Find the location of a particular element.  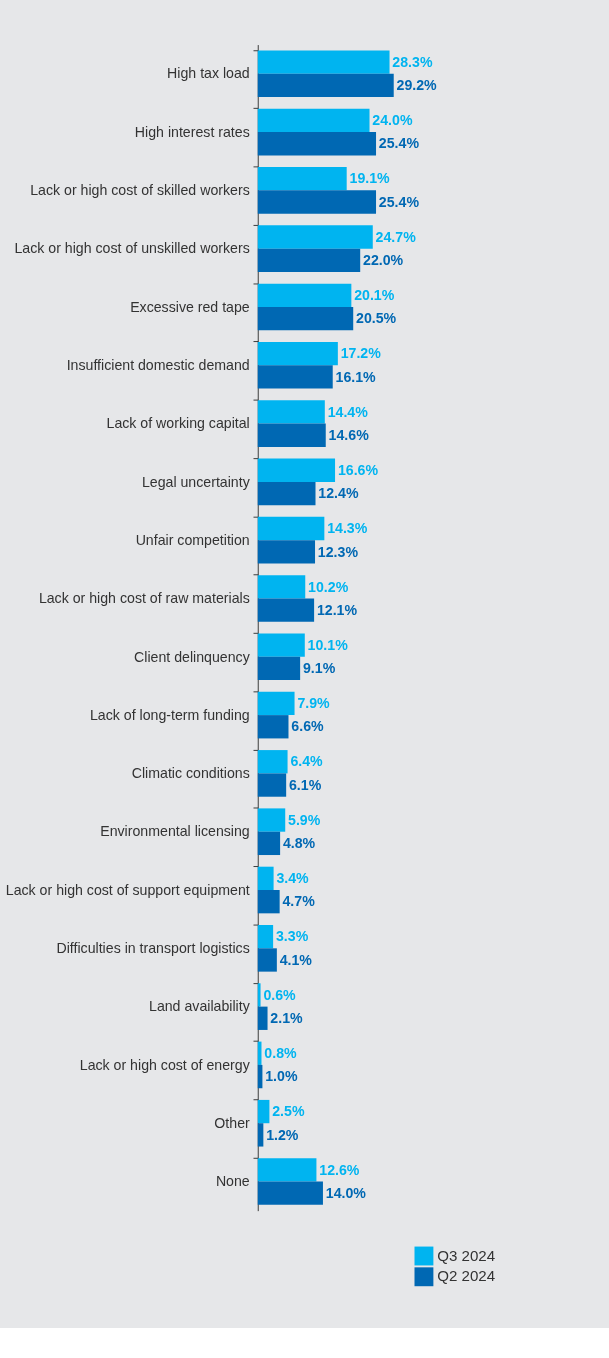

data-label: 10.1% is located at coordinates (328, 644).